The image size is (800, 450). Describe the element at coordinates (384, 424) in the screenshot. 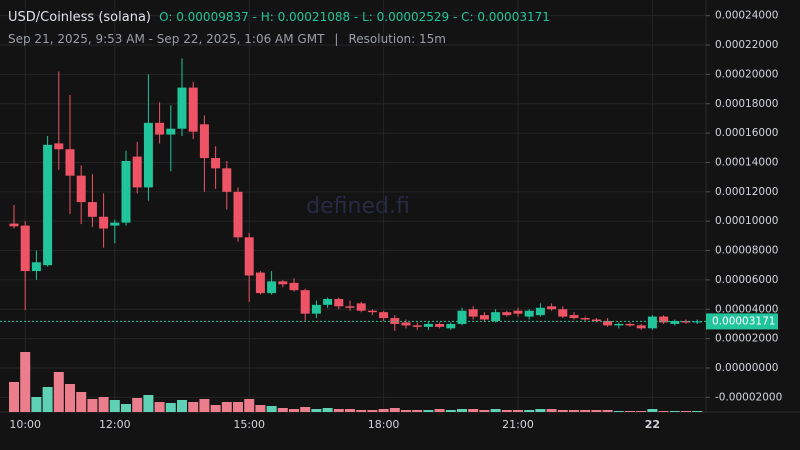

I see `x-tick-label: 18:00` at that location.